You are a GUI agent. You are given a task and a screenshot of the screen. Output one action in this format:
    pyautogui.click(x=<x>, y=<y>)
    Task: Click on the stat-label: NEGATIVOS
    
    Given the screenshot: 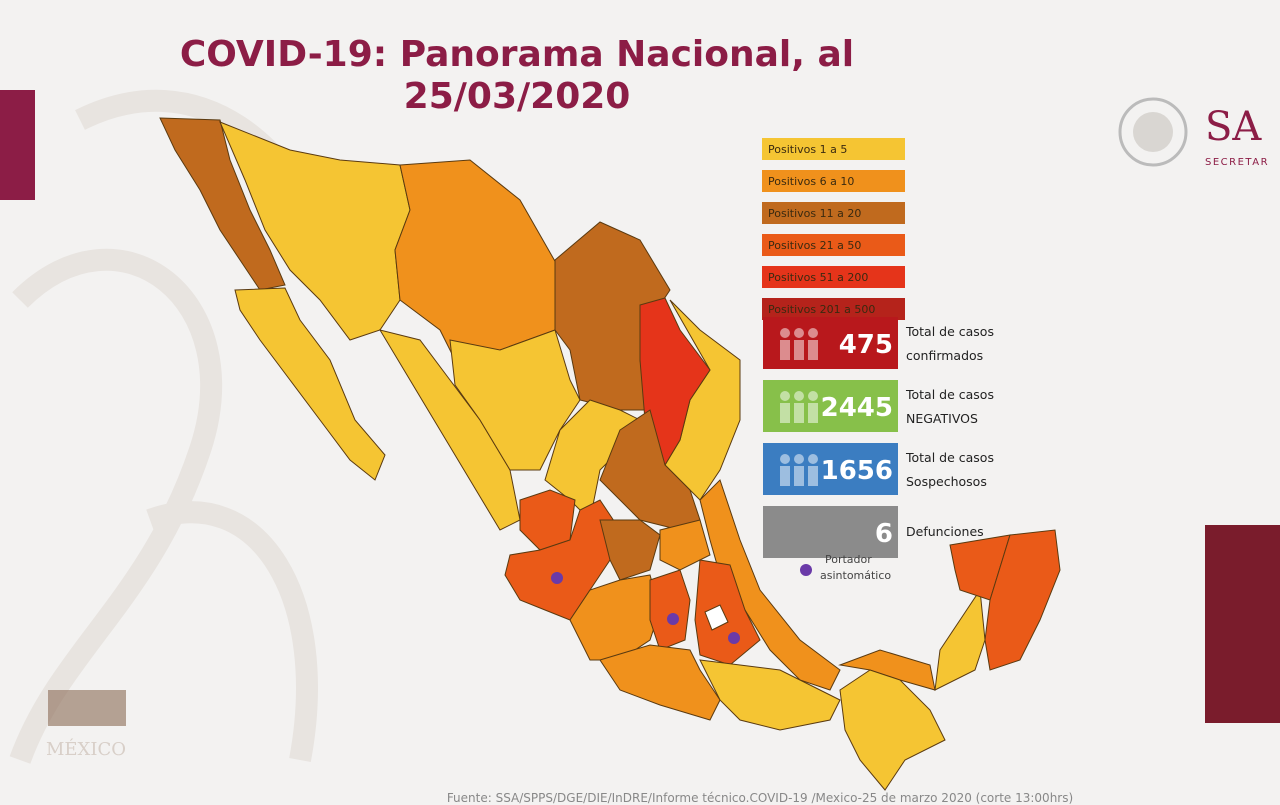 What is the action you would take?
    pyautogui.click(x=942, y=418)
    